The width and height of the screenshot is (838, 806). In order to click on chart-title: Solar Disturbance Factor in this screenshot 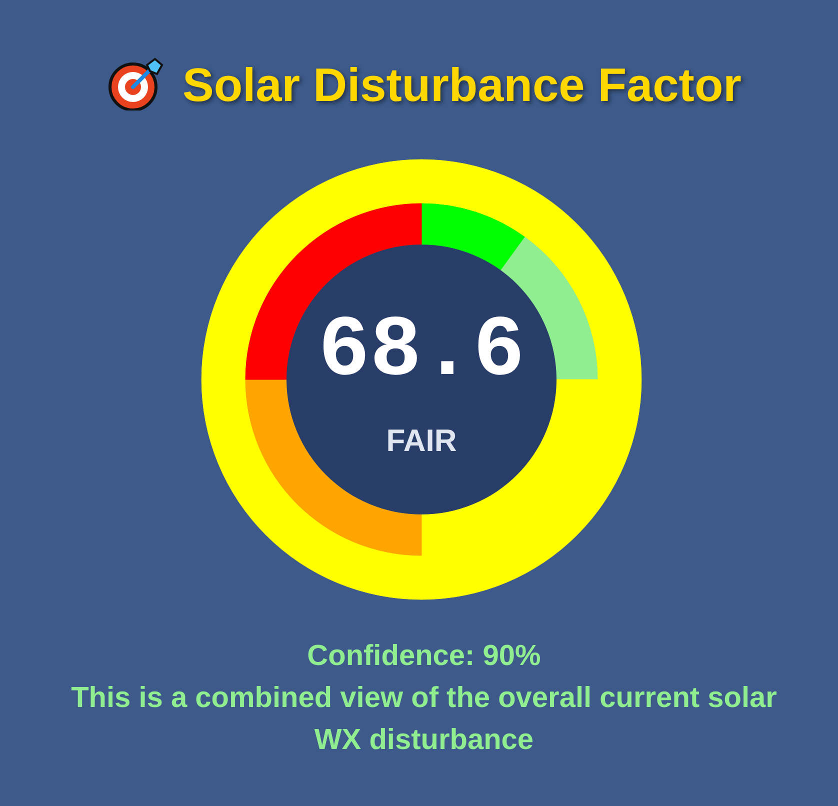, I will do `click(462, 85)`.